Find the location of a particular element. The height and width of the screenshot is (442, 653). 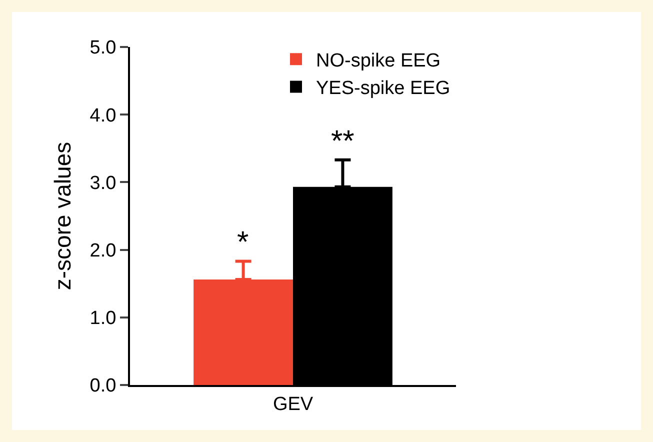

y-tick-label: 3.0 is located at coordinates (103, 183).